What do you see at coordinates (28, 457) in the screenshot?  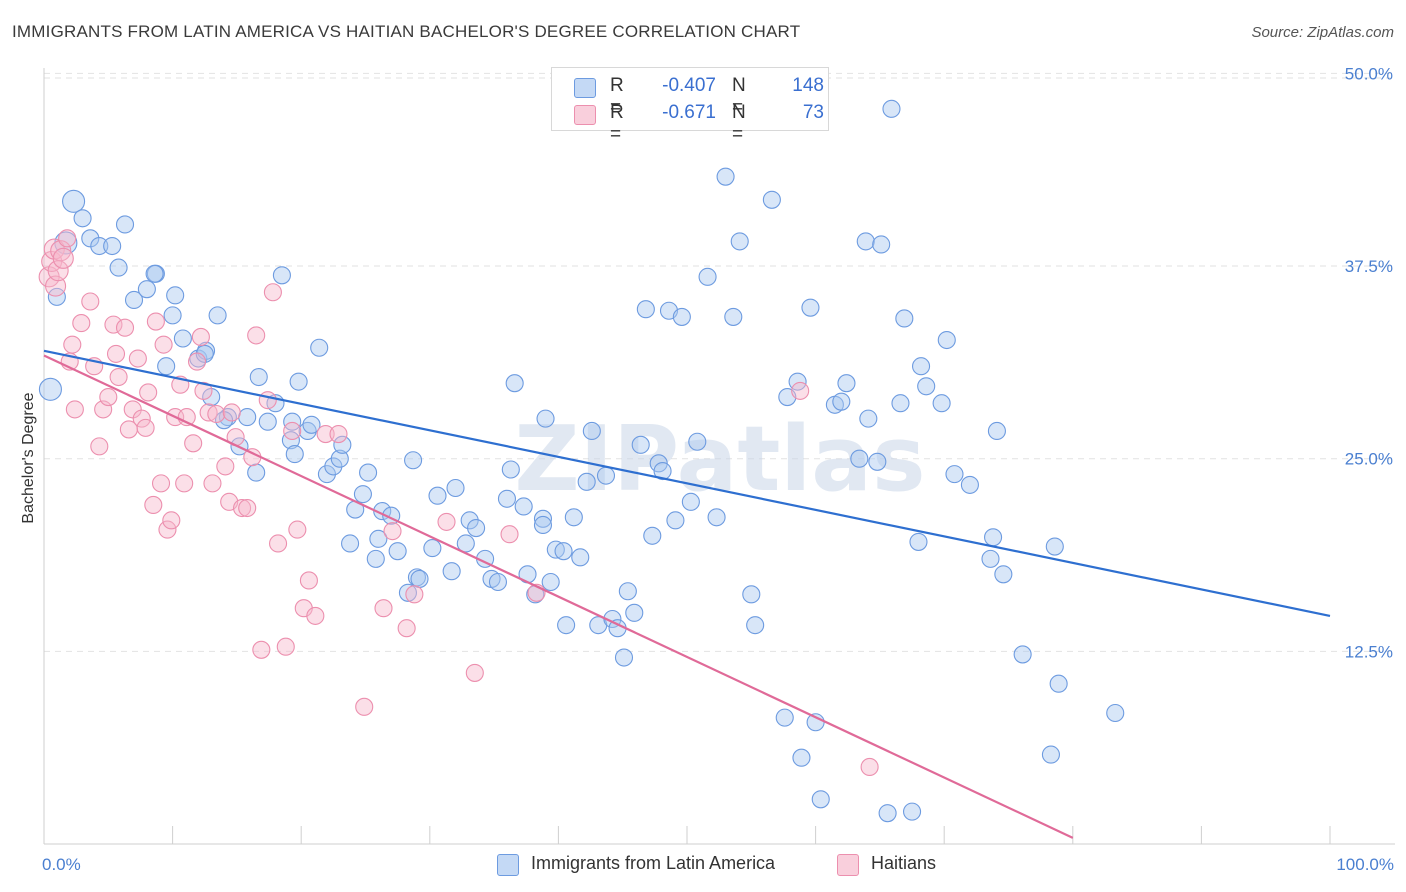 I see `y-axis-label: Bachelor's Degree` at bounding box center [28, 457].